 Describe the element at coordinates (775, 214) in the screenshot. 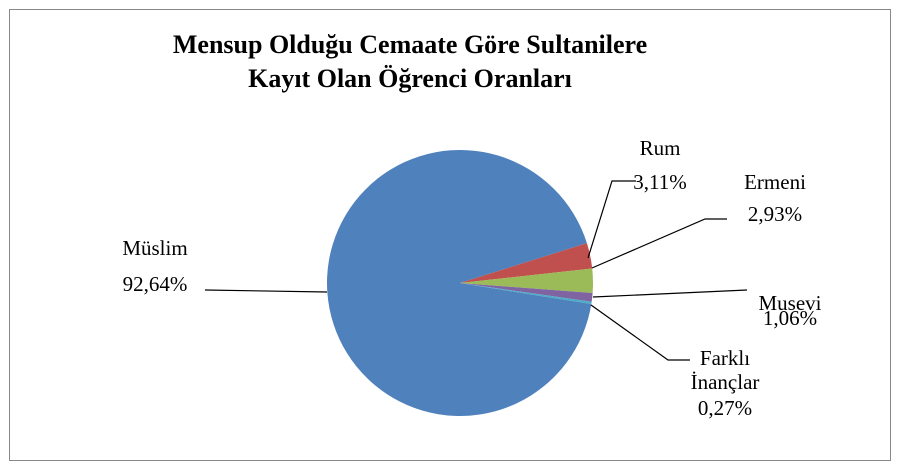

I see `value-label: 2,93%` at that location.